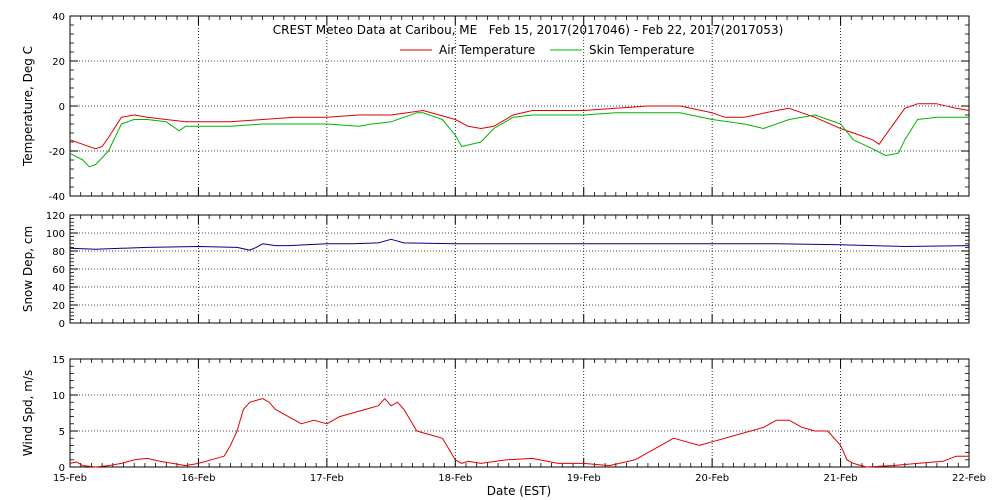 The image size is (1000, 500). I want to click on y-tick-label: 15, so click(58, 360).